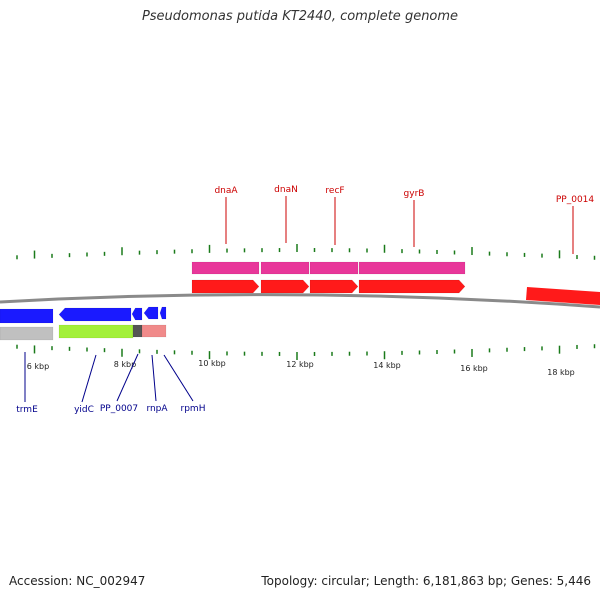 The height and width of the screenshot is (600, 600). What do you see at coordinates (387, 365) in the screenshot?
I see `tick-label: 14 kbp` at bounding box center [387, 365].